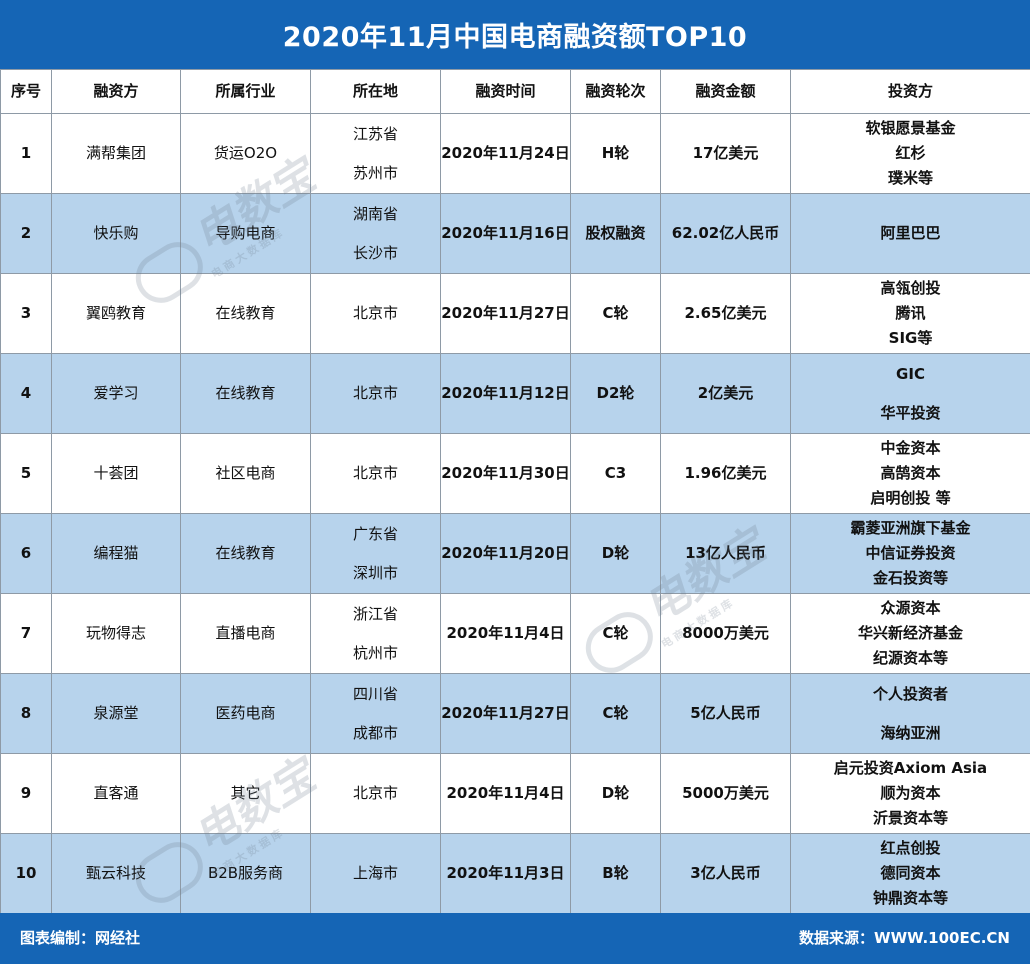 Image resolution: width=1030 pixels, height=964 pixels. I want to click on cell-date: 2020年11月12日, so click(505, 393).